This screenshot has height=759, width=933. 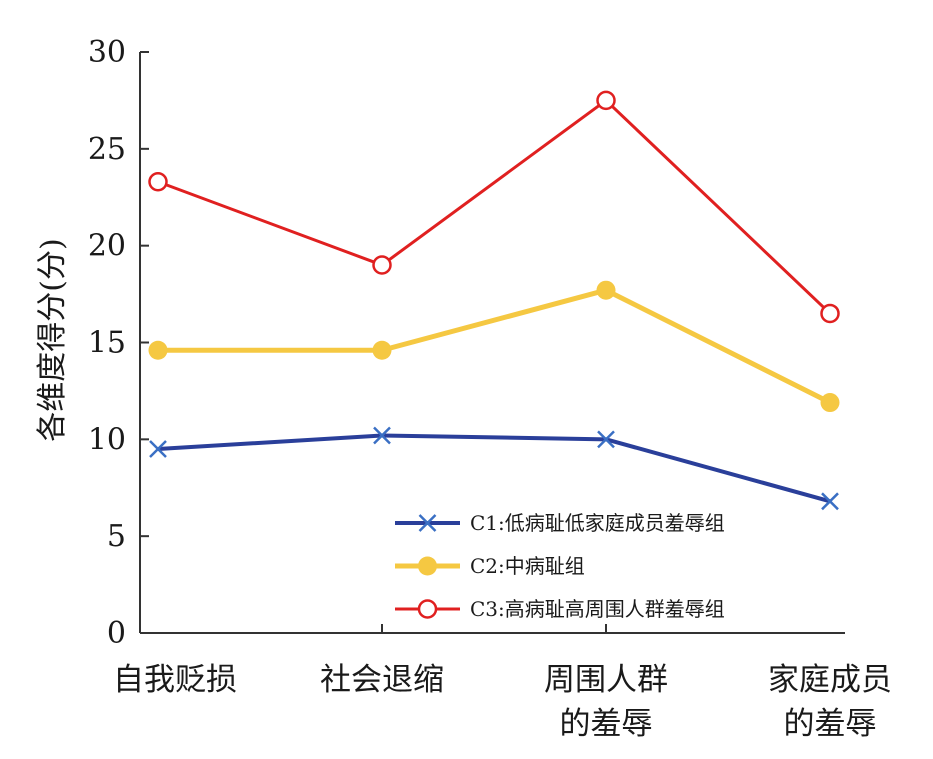 I want to click on legend-item: C1:低病耻低家庭成员羞辱组, so click(x=560, y=523).